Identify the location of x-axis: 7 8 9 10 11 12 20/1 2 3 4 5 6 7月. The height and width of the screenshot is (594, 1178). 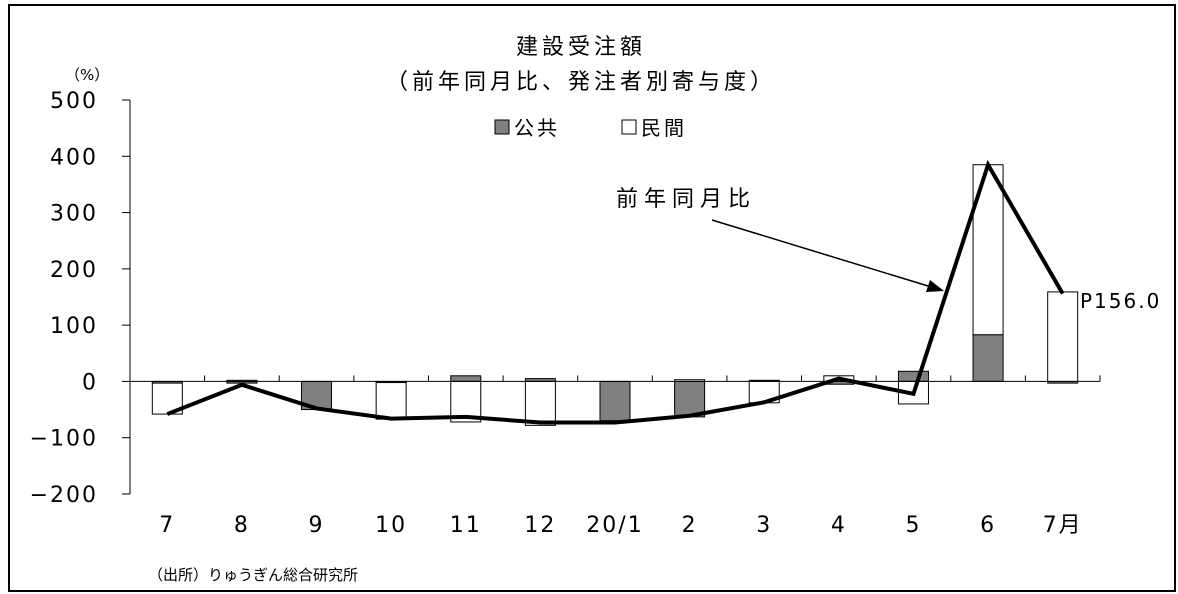
(621, 525).